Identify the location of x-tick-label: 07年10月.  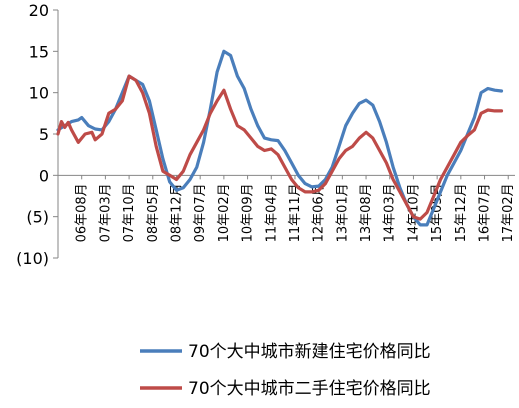
(129, 212).